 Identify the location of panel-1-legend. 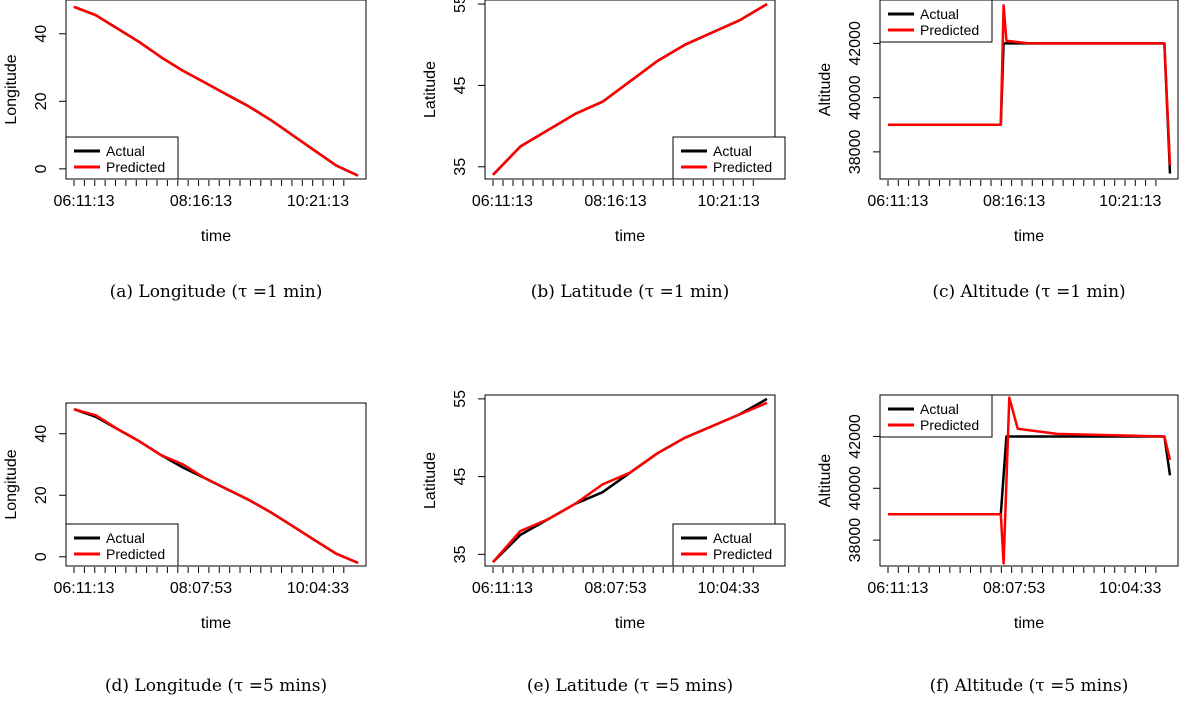
(122, 158).